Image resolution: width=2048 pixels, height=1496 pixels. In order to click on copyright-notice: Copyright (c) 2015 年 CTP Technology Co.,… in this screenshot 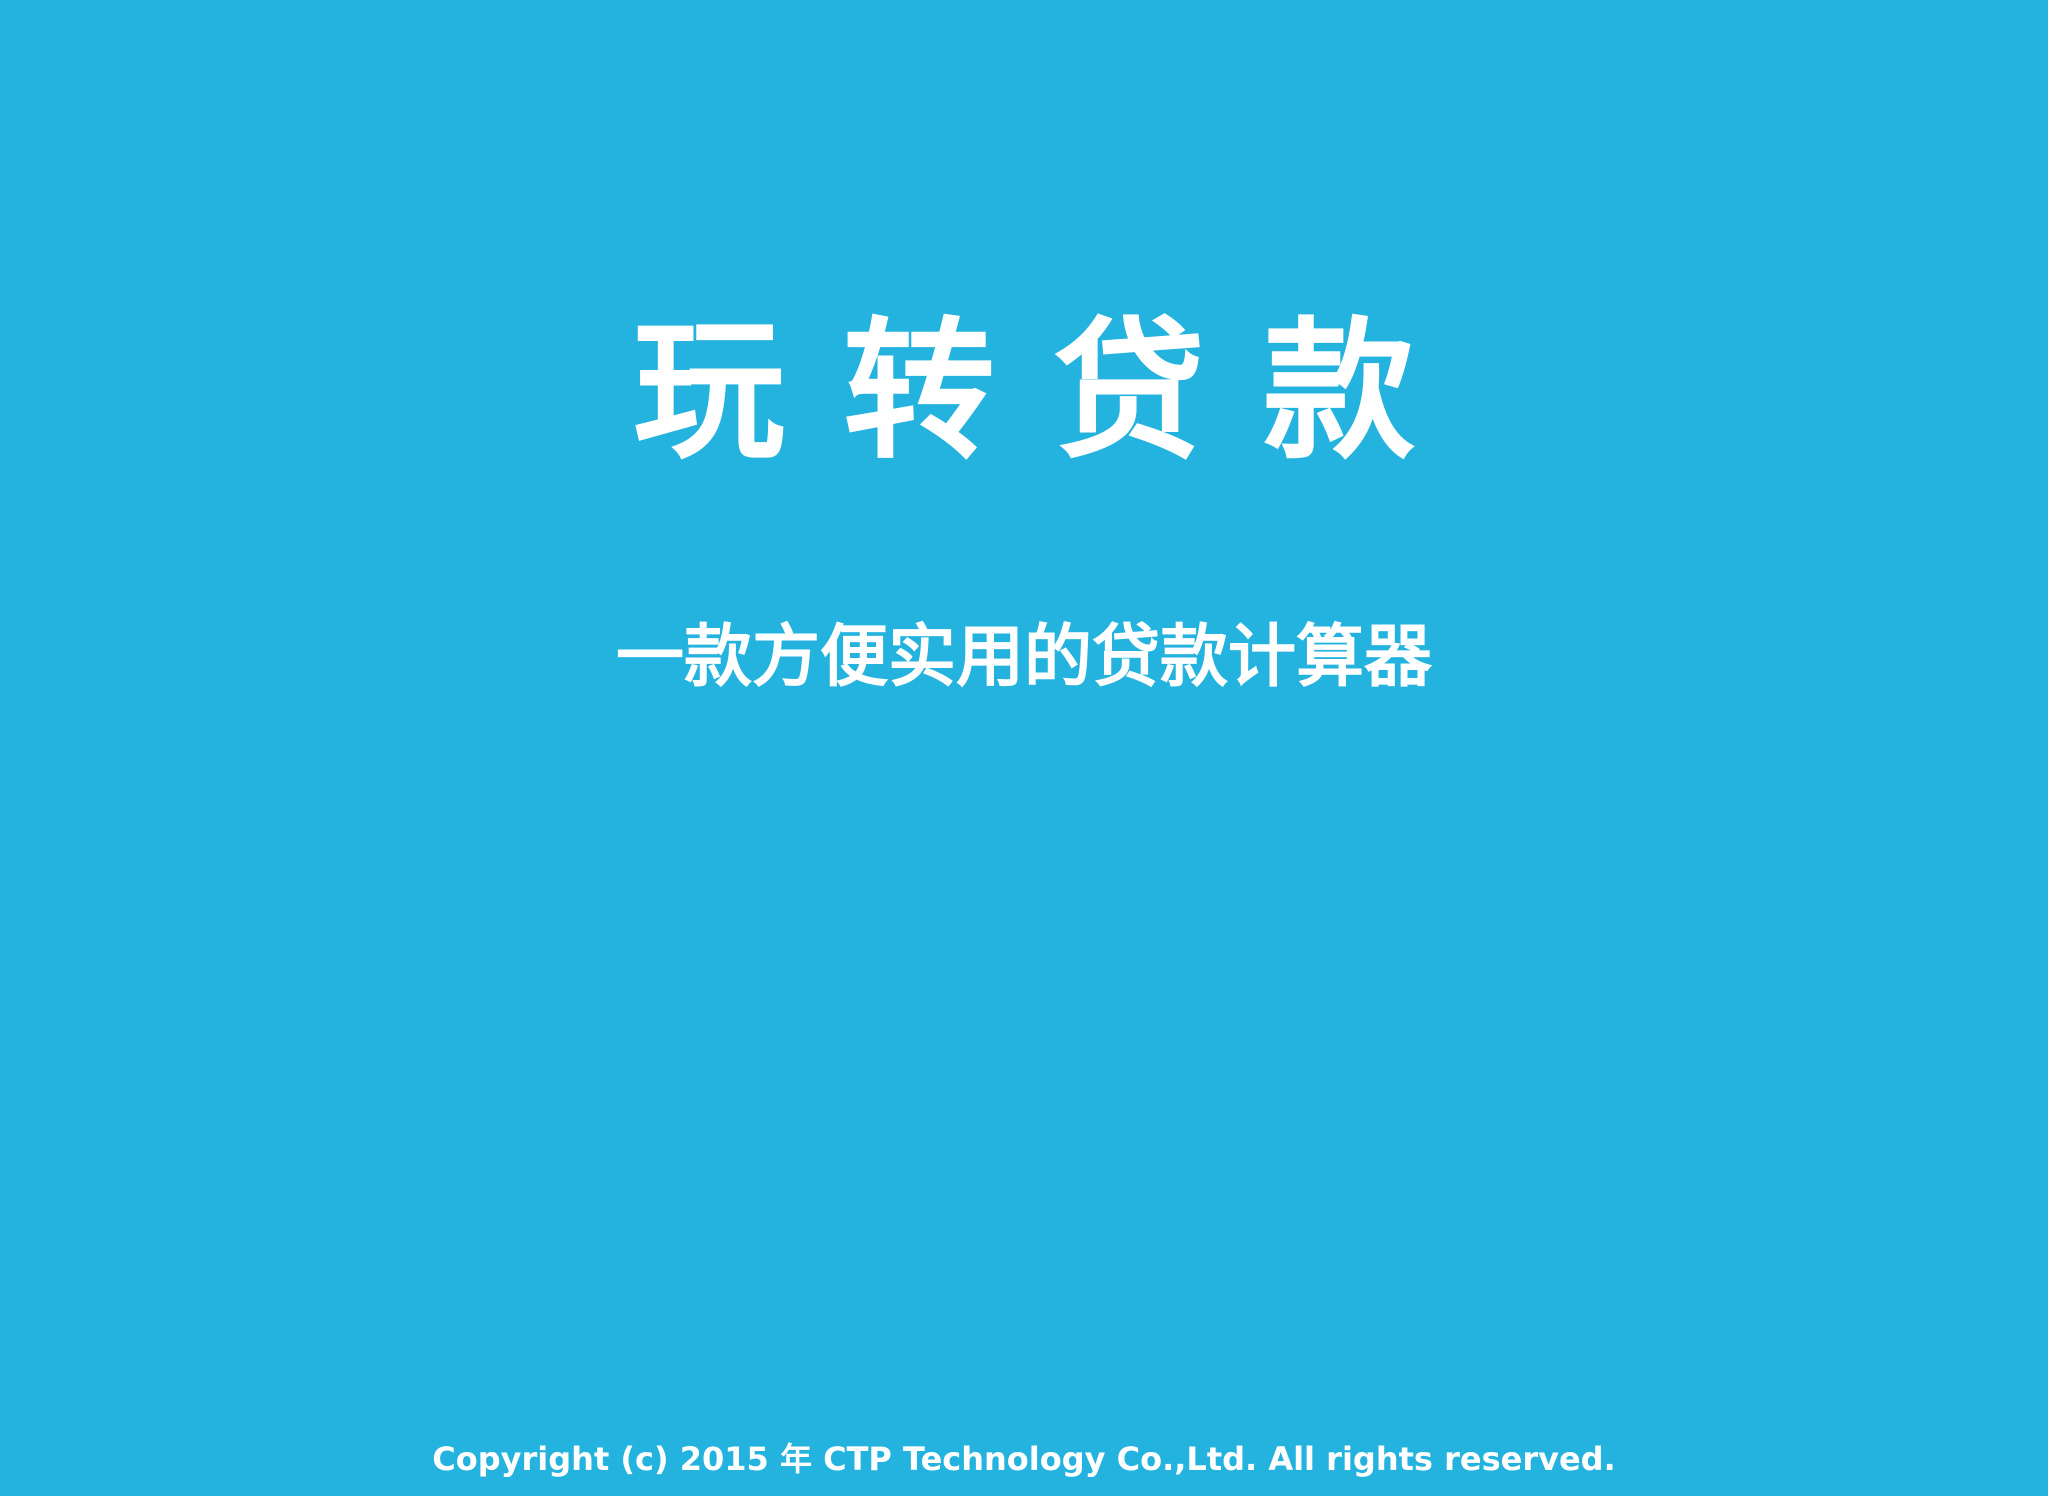, I will do `click(1024, 1459)`.